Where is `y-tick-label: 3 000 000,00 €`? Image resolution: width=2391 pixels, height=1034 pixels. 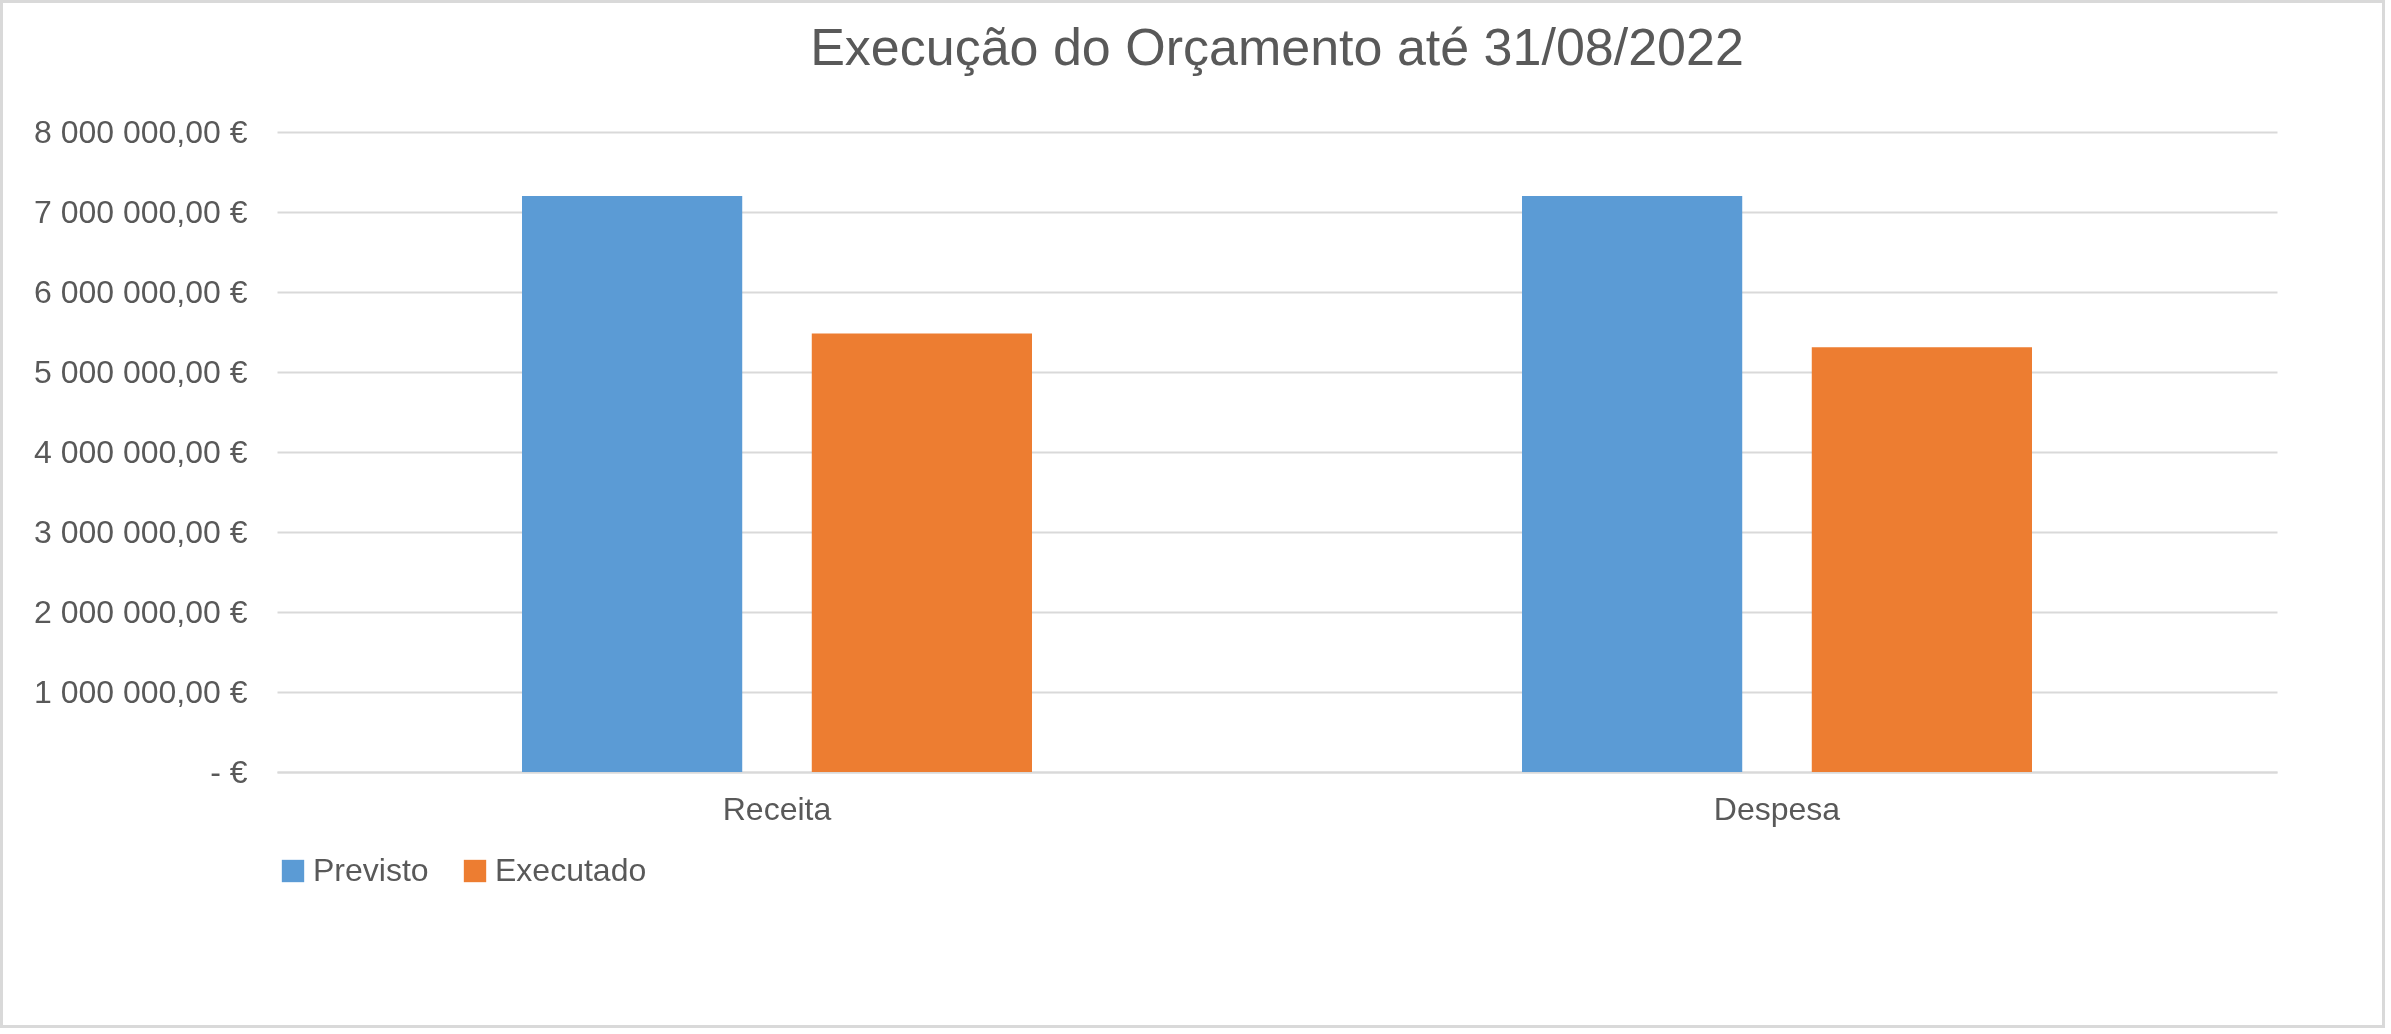 y-tick-label: 3 000 000,00 € is located at coordinates (140, 531).